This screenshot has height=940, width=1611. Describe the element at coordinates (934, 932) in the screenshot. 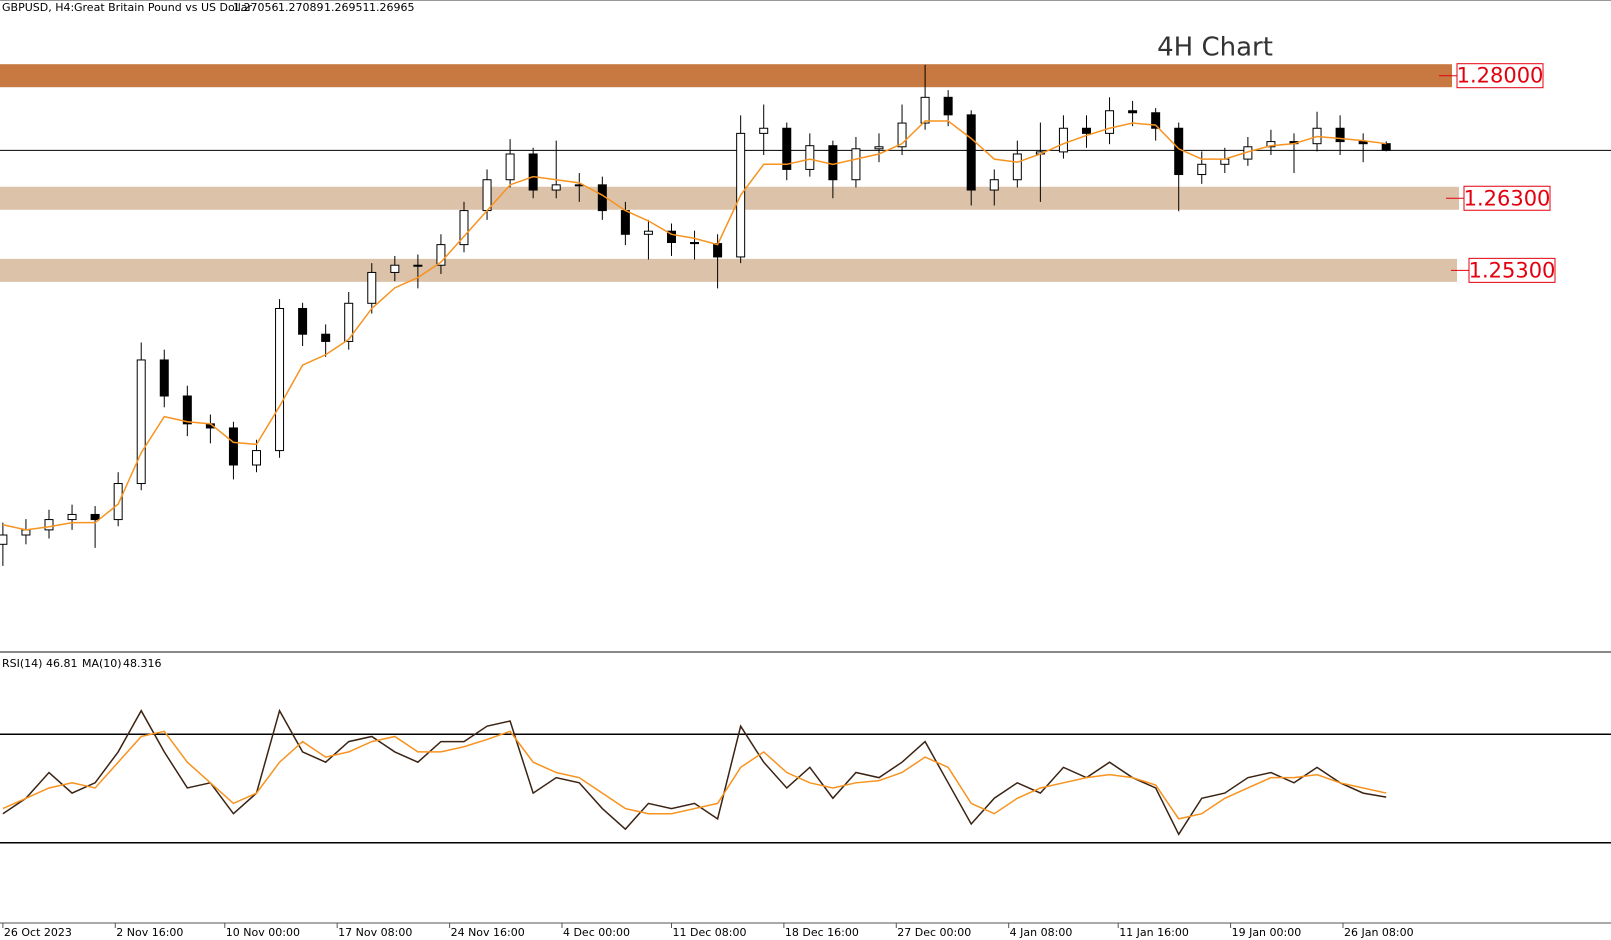

I see `x-tick-label: 27 Dec 00:00` at that location.